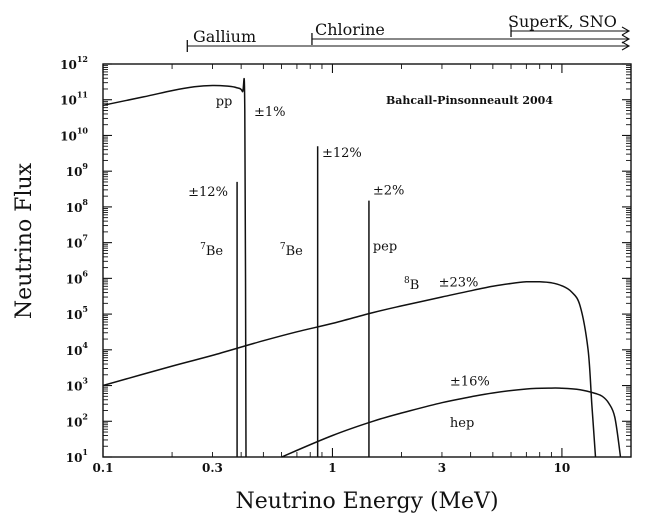 The width and height of the screenshot is (650, 520). Describe the element at coordinates (77, 242) in the screenshot. I see `y-tick-label: 10⁷` at that location.